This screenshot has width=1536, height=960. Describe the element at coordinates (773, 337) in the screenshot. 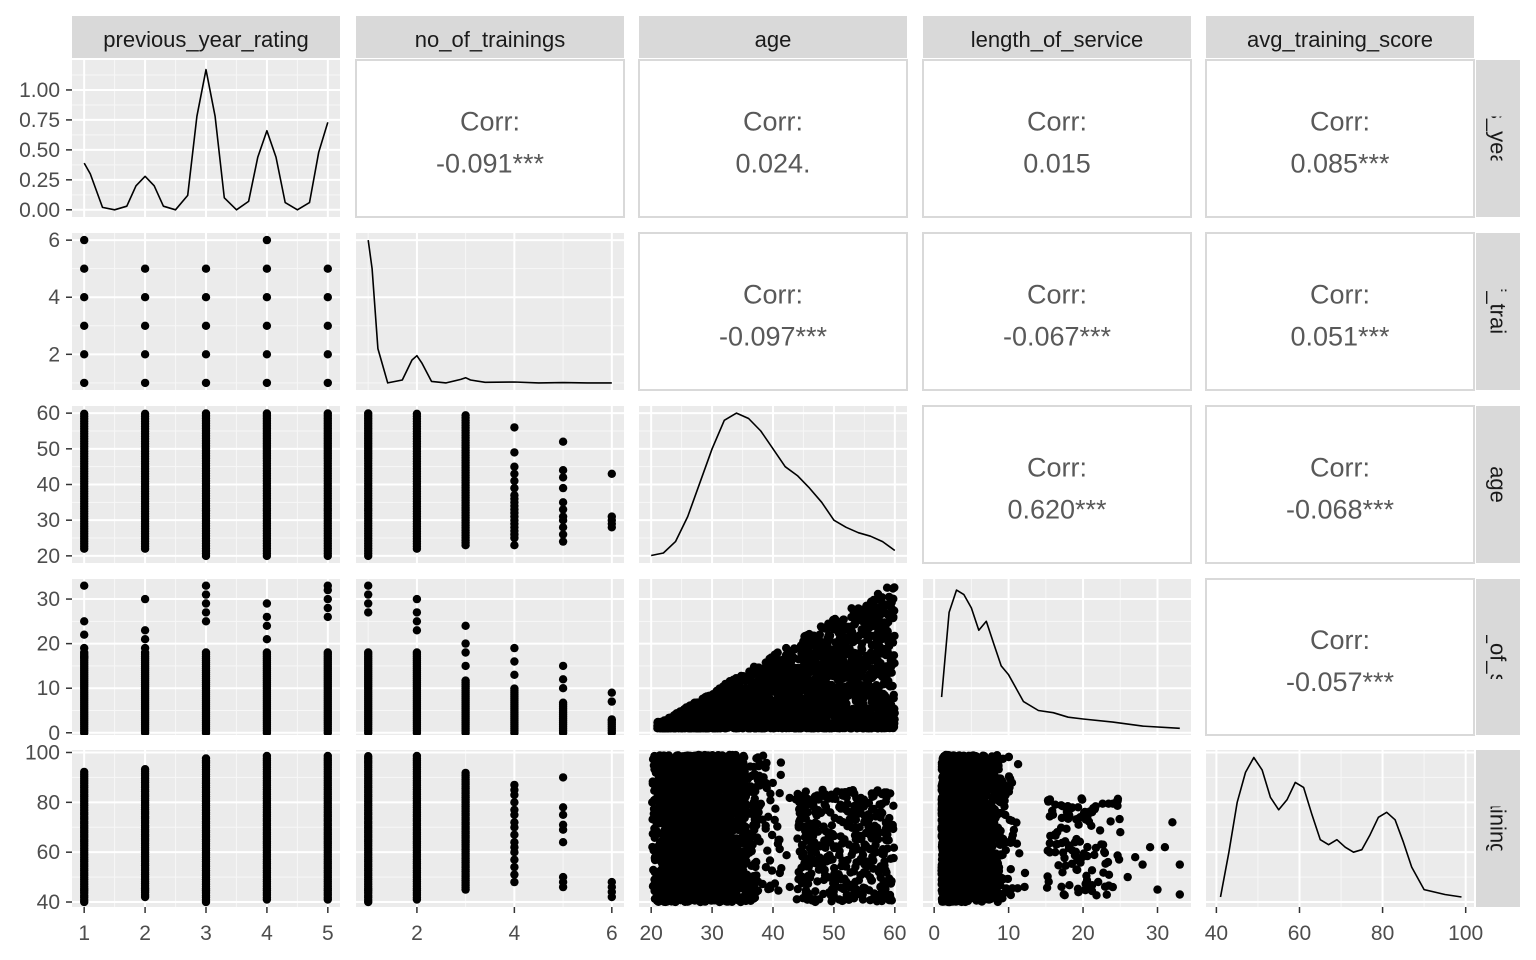

I see `corr-value: -0.097***` at that location.